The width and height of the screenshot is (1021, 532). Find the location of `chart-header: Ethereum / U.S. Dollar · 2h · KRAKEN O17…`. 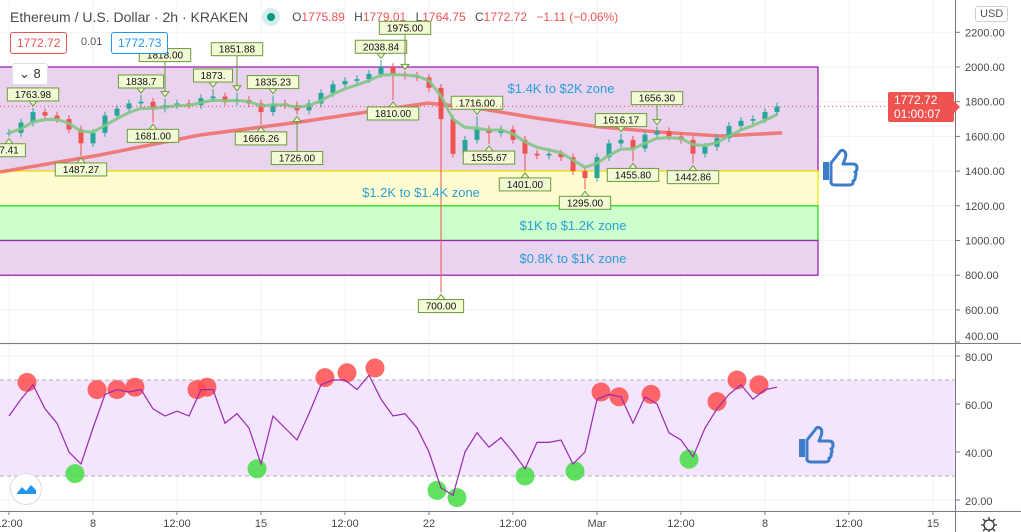

chart-header: Ethereum / U.S. Dollar · 2h · KRAKEN O17… is located at coordinates (317, 17).